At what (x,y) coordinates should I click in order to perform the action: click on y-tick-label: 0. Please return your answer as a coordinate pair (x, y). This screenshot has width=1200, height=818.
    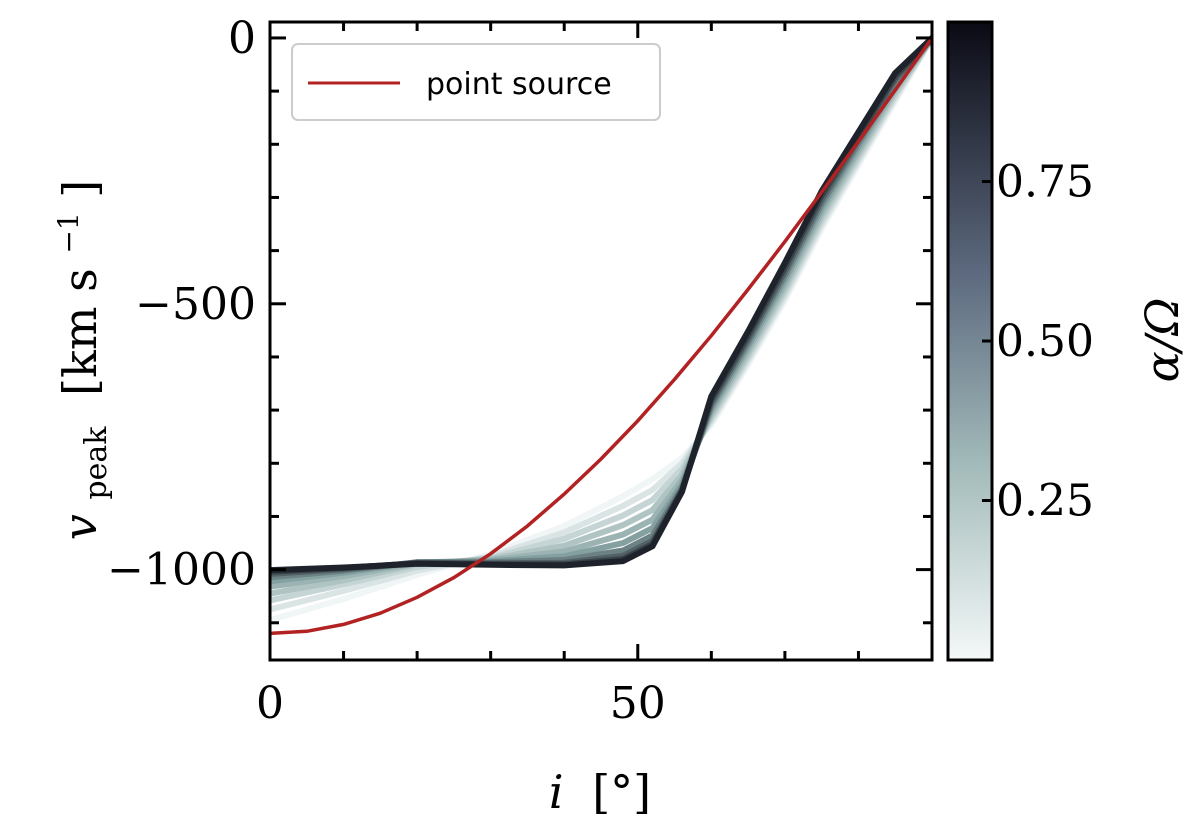
    Looking at the image, I should click on (242, 38).